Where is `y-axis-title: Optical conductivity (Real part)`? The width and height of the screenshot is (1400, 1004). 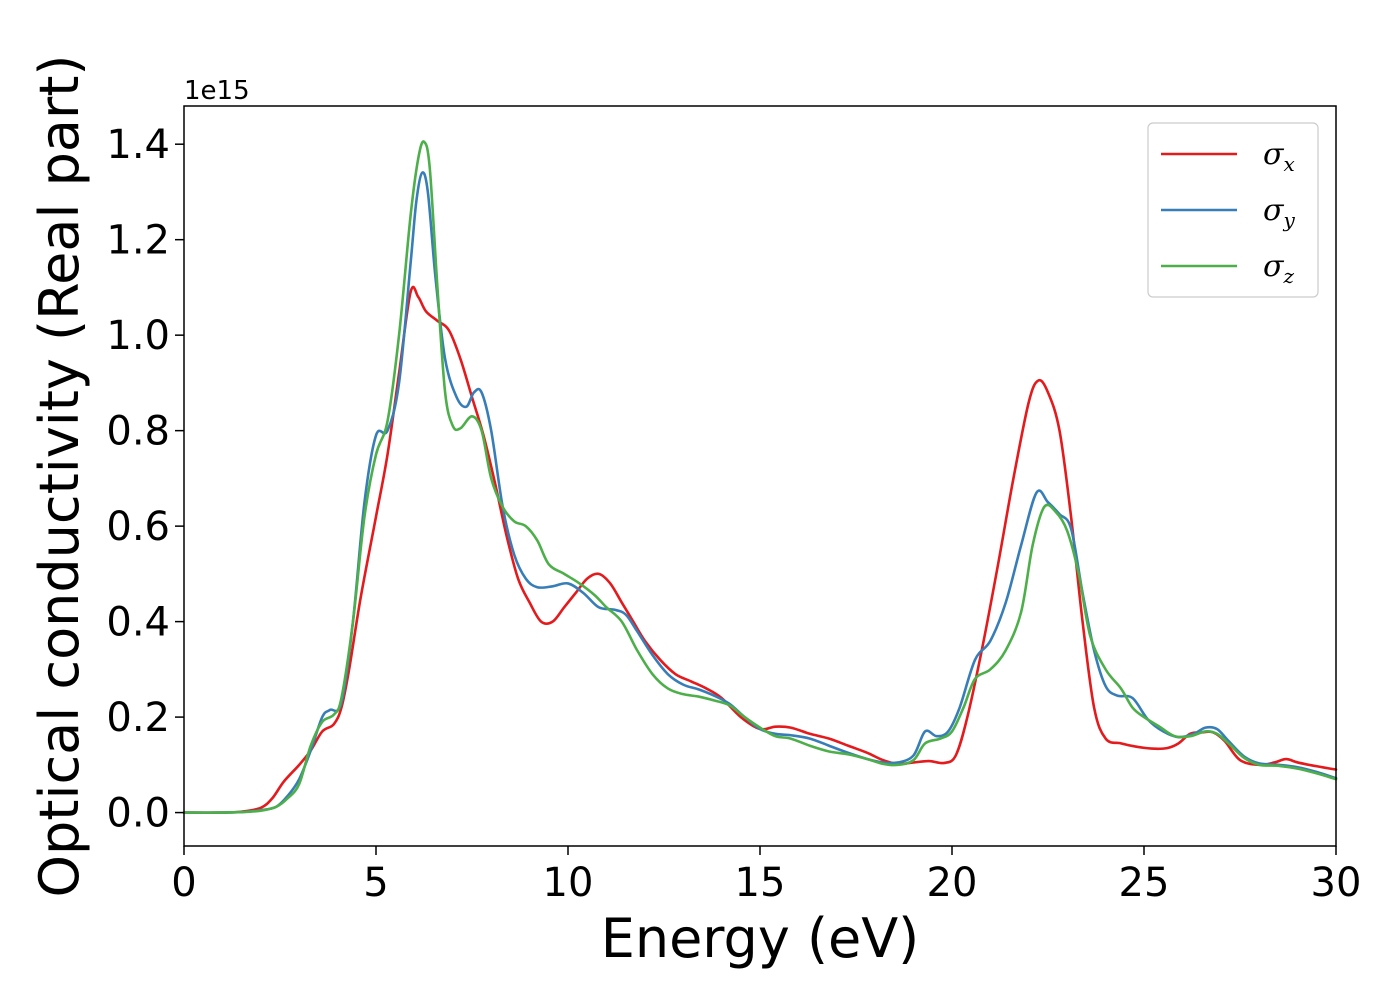 y-axis-title: Optical conductivity (Real part) is located at coordinates (59, 476).